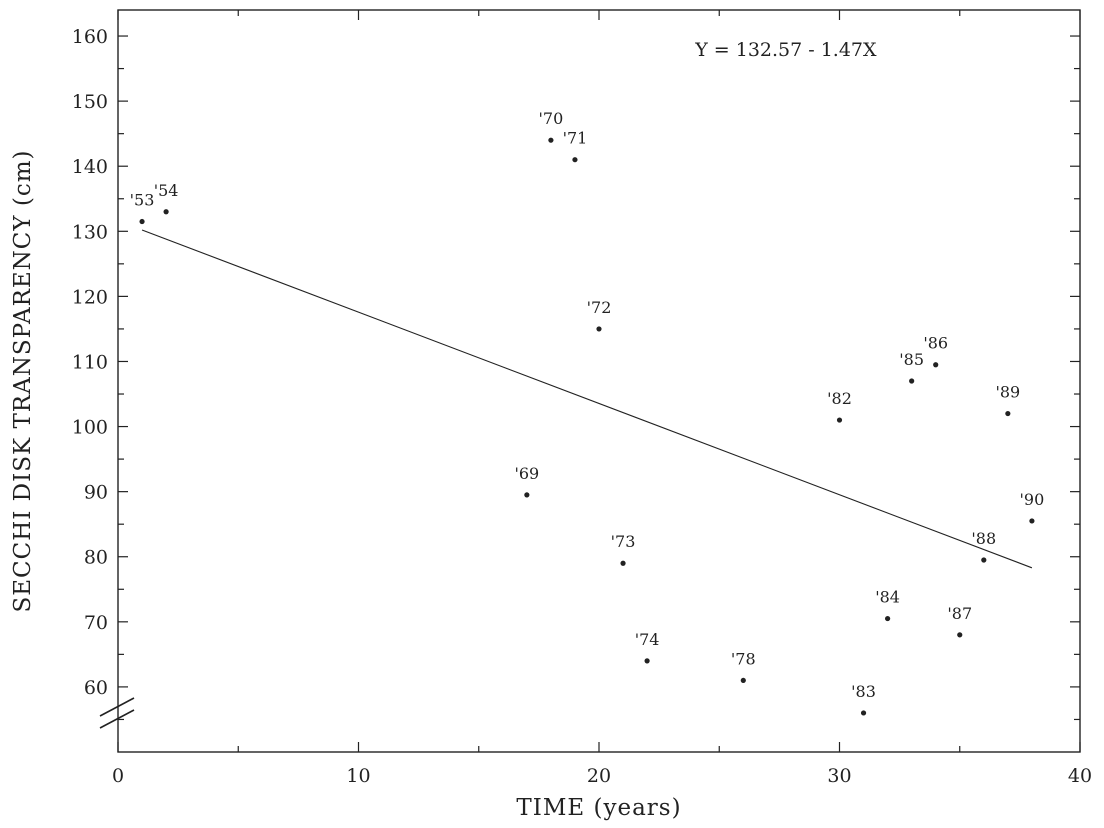  Describe the element at coordinates (785, 50) in the screenshot. I see `regression-equation: Y = 132.57 - 1.47X` at that location.